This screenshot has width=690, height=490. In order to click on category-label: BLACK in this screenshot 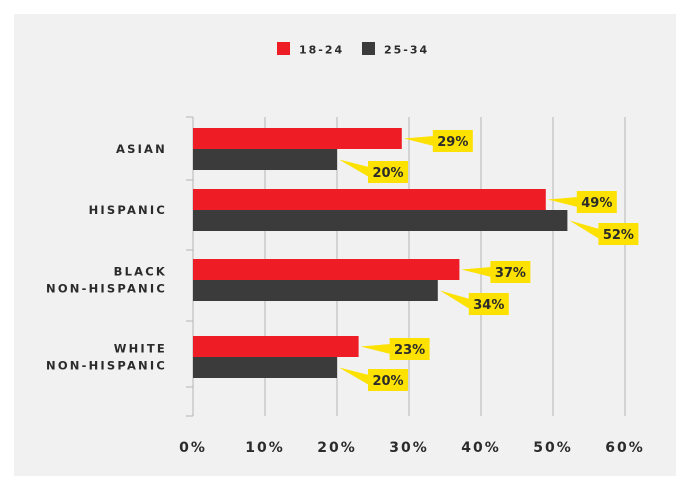, I will do `click(140, 272)`.